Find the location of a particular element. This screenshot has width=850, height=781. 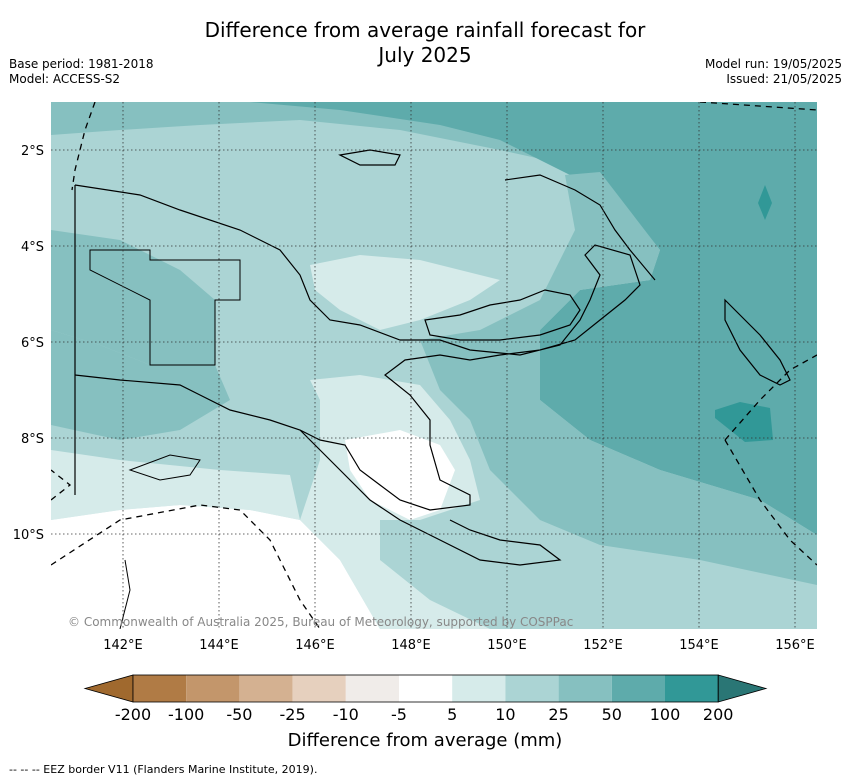

colorbar is located at coordinates (425, 688).